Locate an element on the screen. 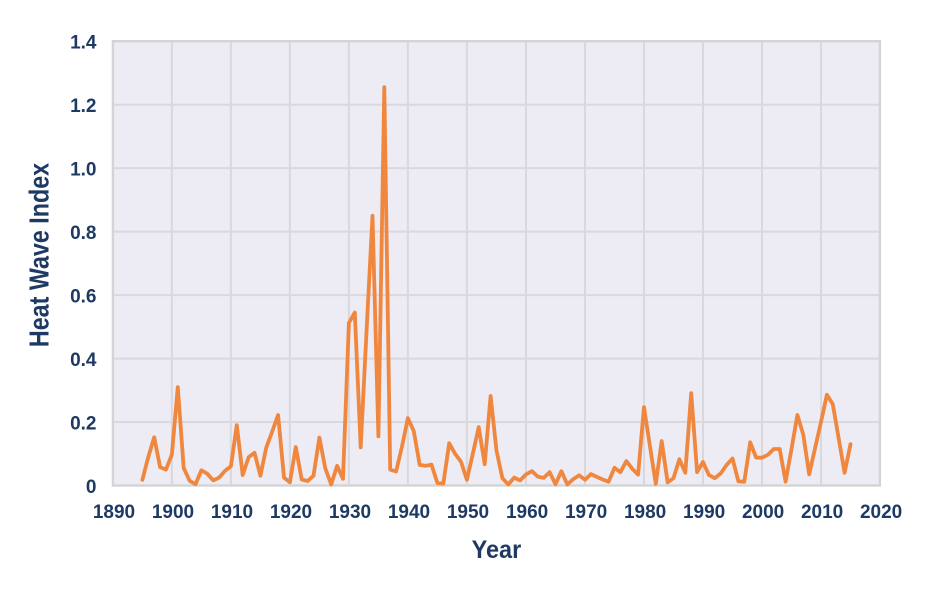 The height and width of the screenshot is (591, 928). svg-text: 1.2 is located at coordinates (83, 106).